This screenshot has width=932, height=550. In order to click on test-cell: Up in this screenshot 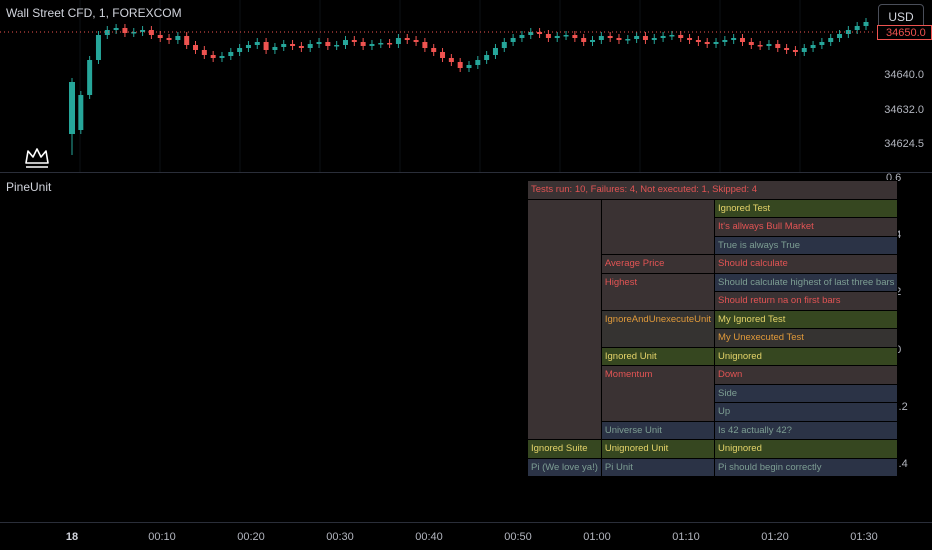, I will do `click(806, 412)`.